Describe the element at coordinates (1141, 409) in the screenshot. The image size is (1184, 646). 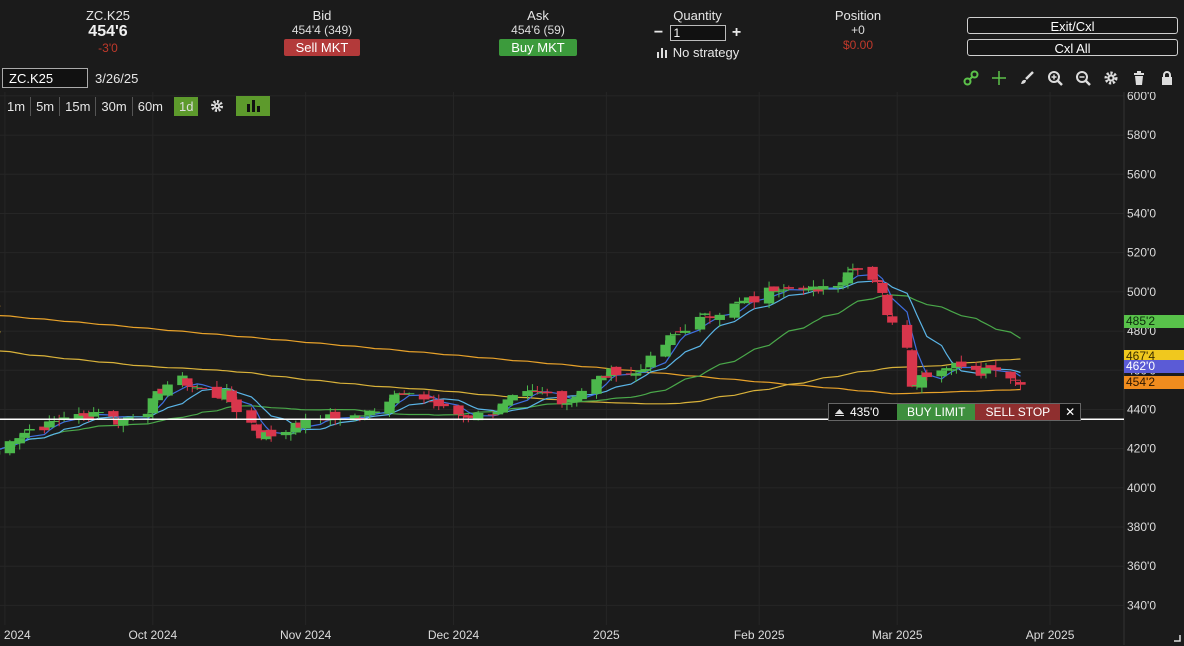
I see `y-tick-label: 440'0` at that location.